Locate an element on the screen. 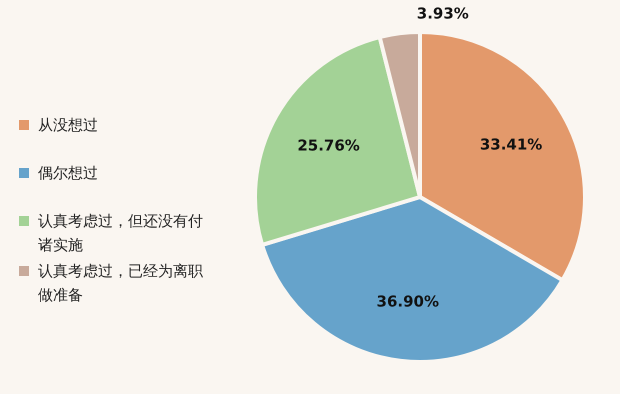  data-label: 33.41% is located at coordinates (511, 145).